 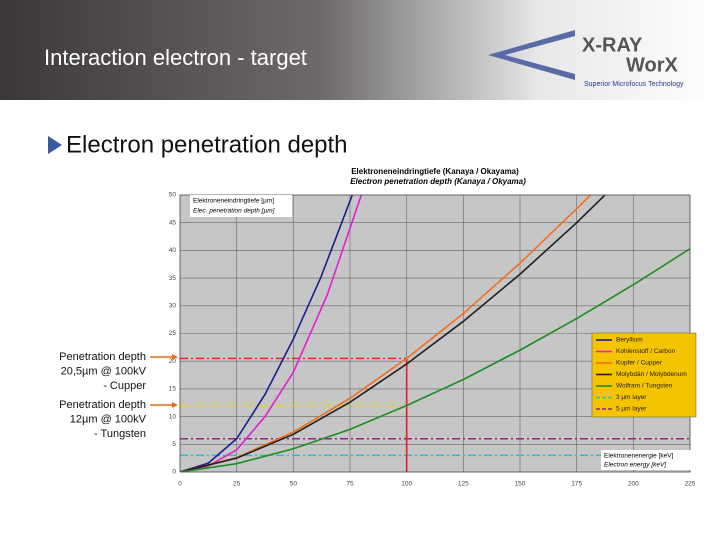 I want to click on y-tick-label: 10, so click(x=173, y=416).